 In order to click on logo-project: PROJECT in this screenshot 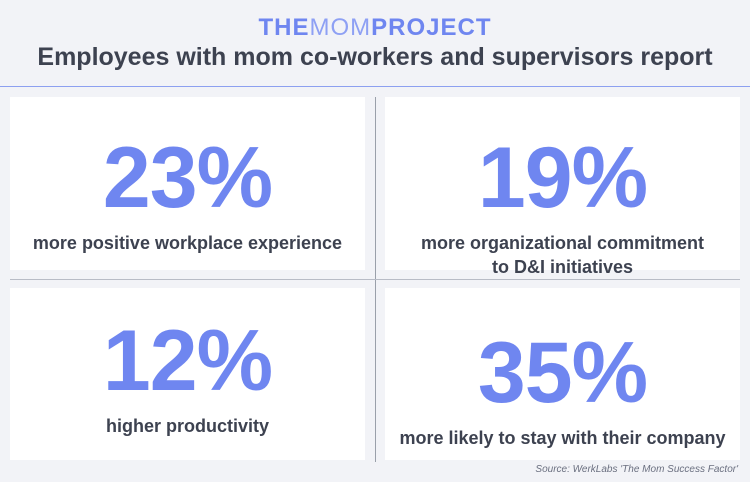, I will do `click(431, 27)`.